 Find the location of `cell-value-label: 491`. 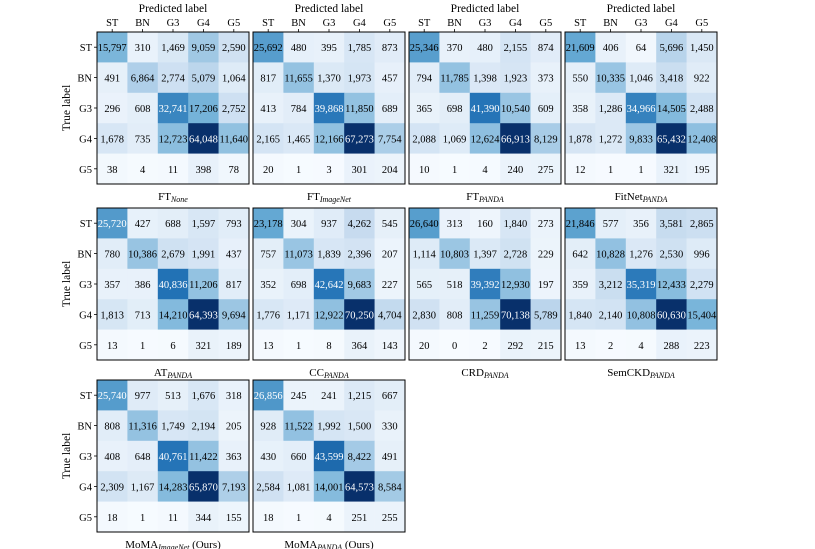

cell-value-label: 491 is located at coordinates (112, 79).